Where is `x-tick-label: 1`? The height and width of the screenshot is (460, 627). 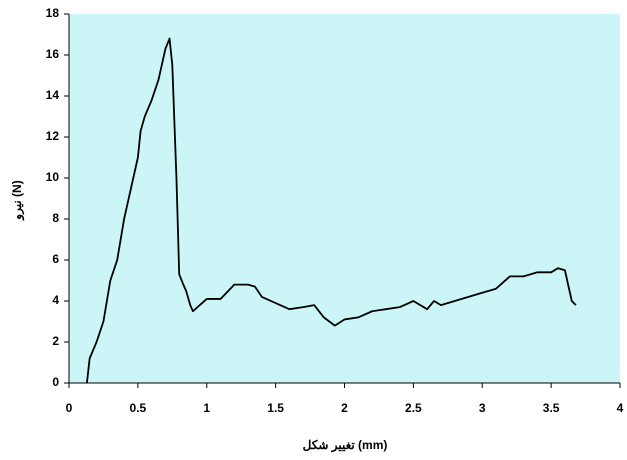 x-tick-label: 1 is located at coordinates (206, 408).